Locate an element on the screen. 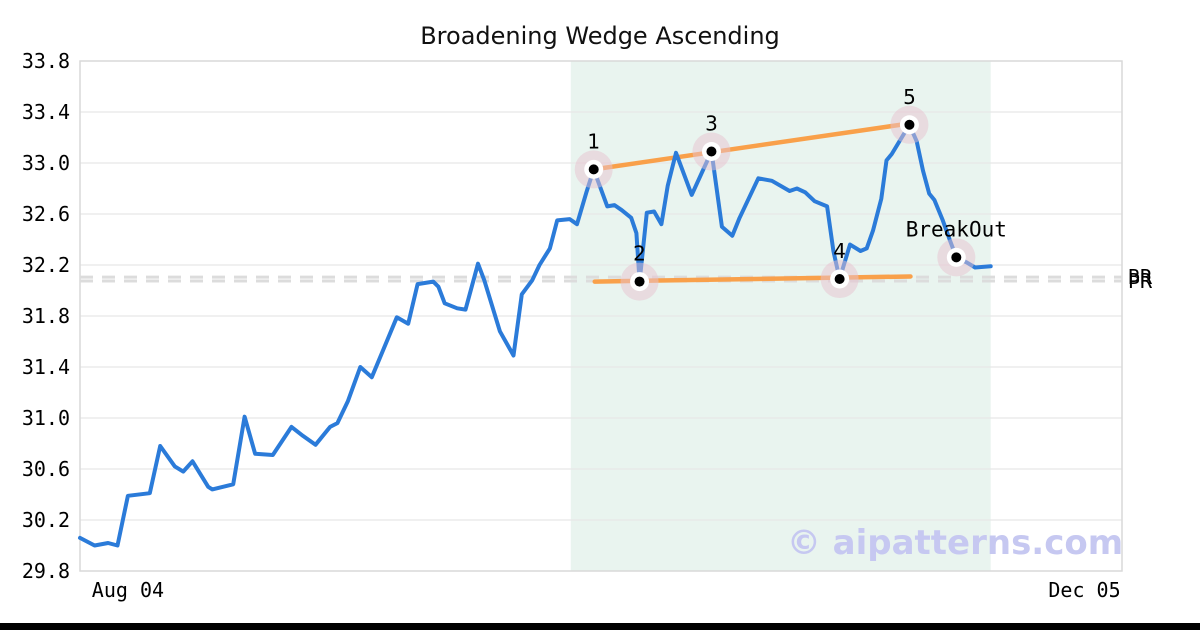 This screenshot has width=1200, height=630. y-tick-label: 32.2 is located at coordinates (46, 265).